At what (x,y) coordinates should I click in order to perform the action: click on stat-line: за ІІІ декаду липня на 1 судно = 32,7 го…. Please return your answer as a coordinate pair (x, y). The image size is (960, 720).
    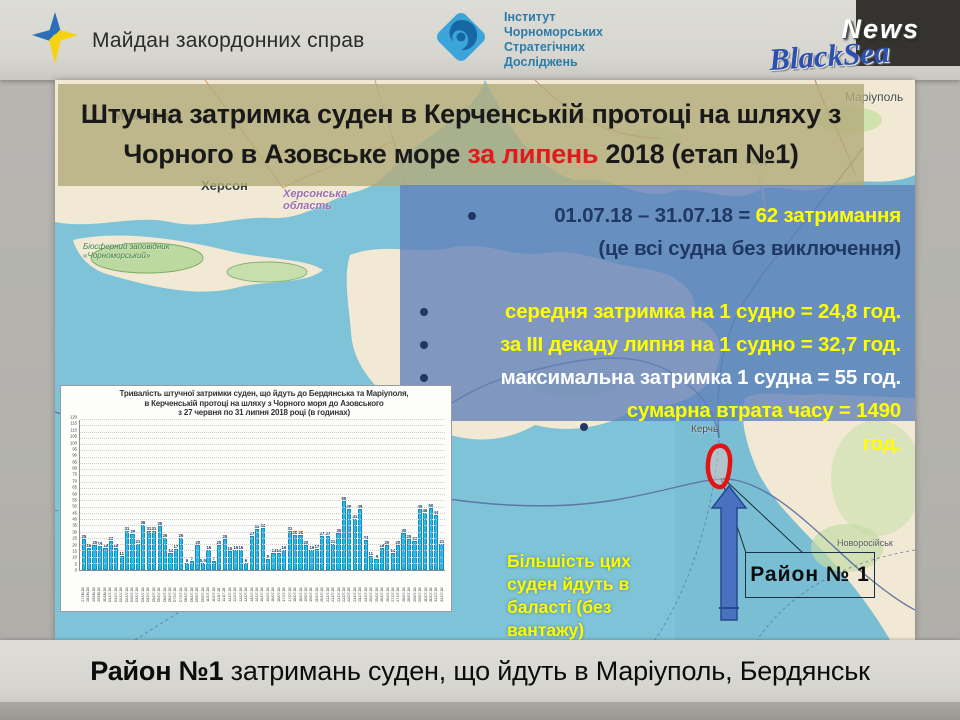
    Looking at the image, I should click on (655, 344).